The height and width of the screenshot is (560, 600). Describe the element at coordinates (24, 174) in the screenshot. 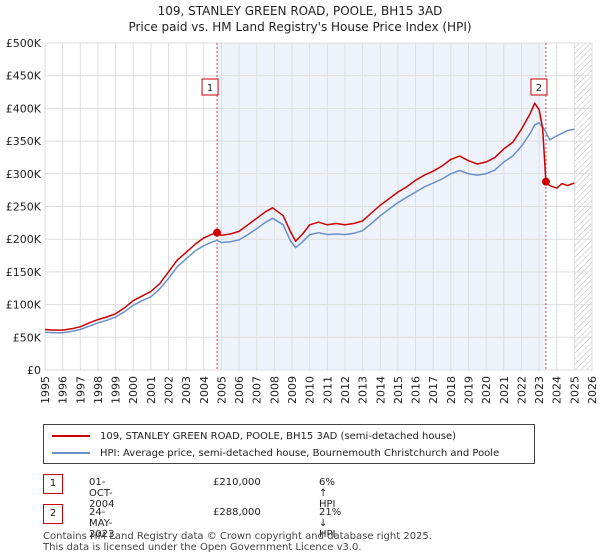

I see `y-tick-label: £300K` at that location.